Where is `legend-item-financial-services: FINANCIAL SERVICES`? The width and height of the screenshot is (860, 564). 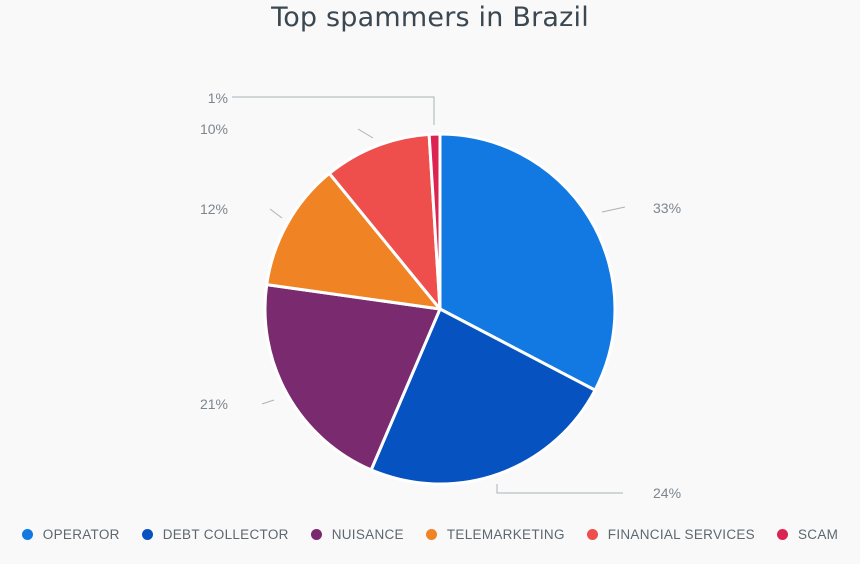 legend-item-financial-services: FINANCIAL SERVICES is located at coordinates (670, 534).